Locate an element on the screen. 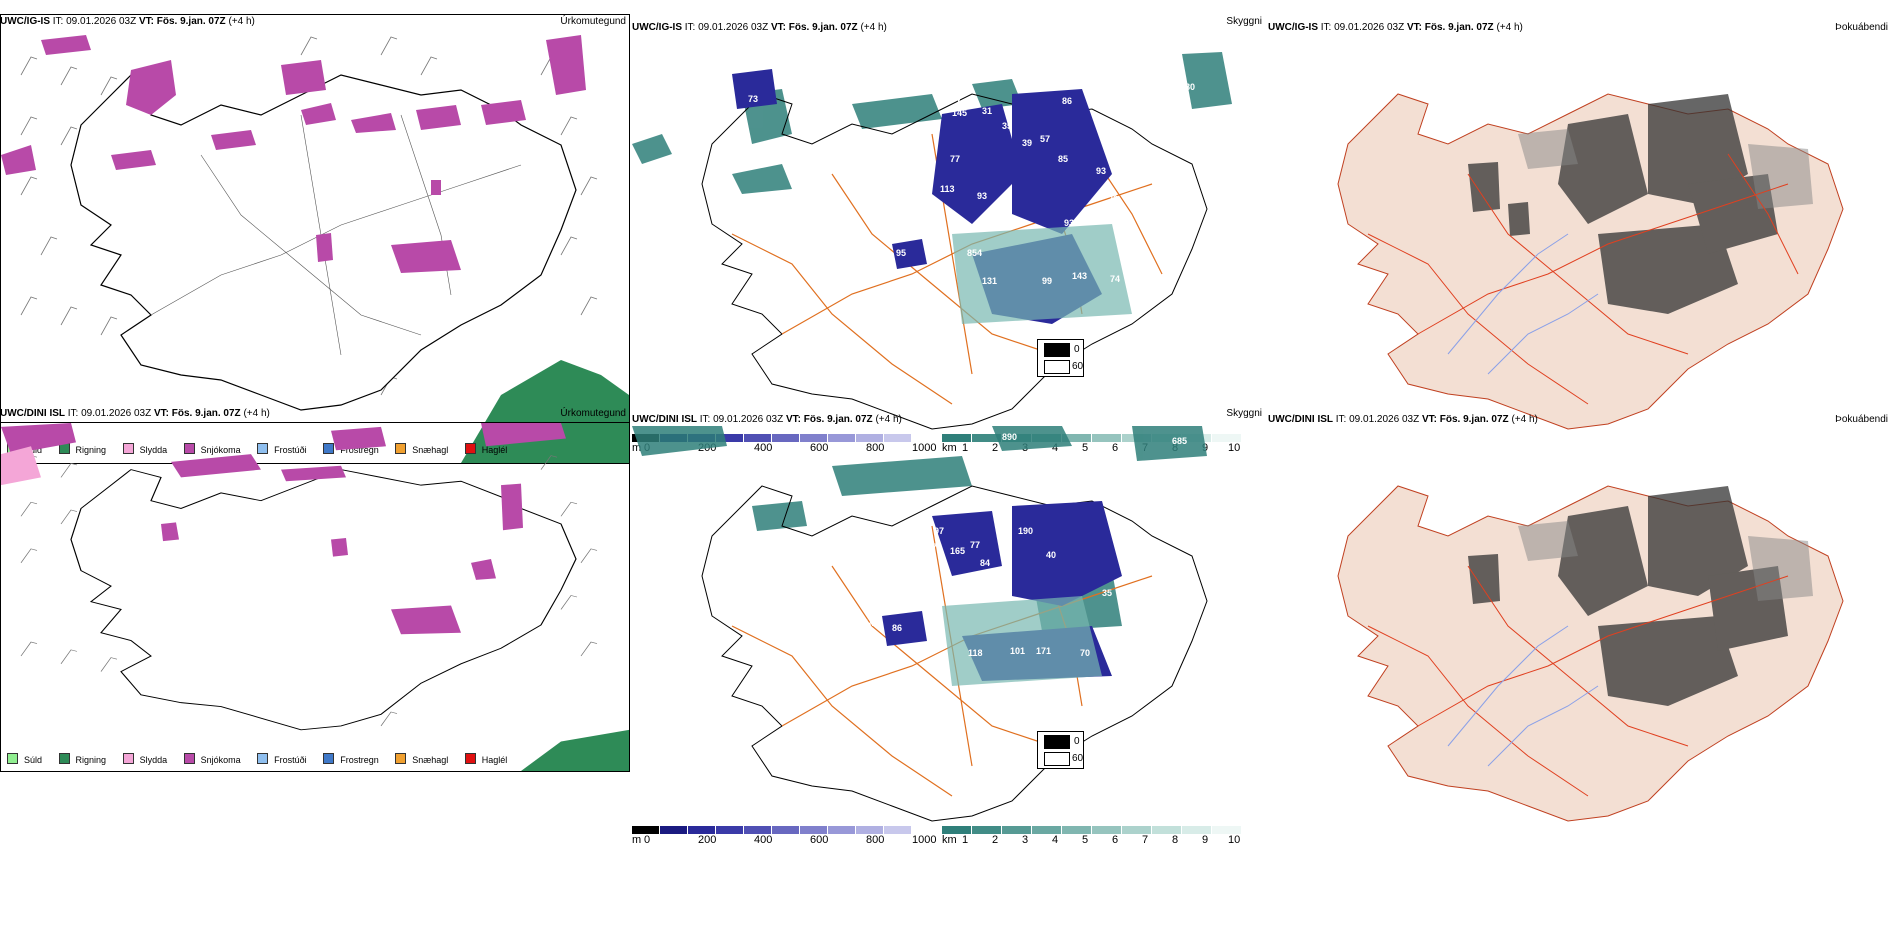  vis-label: 39 is located at coordinates (1027, 143).